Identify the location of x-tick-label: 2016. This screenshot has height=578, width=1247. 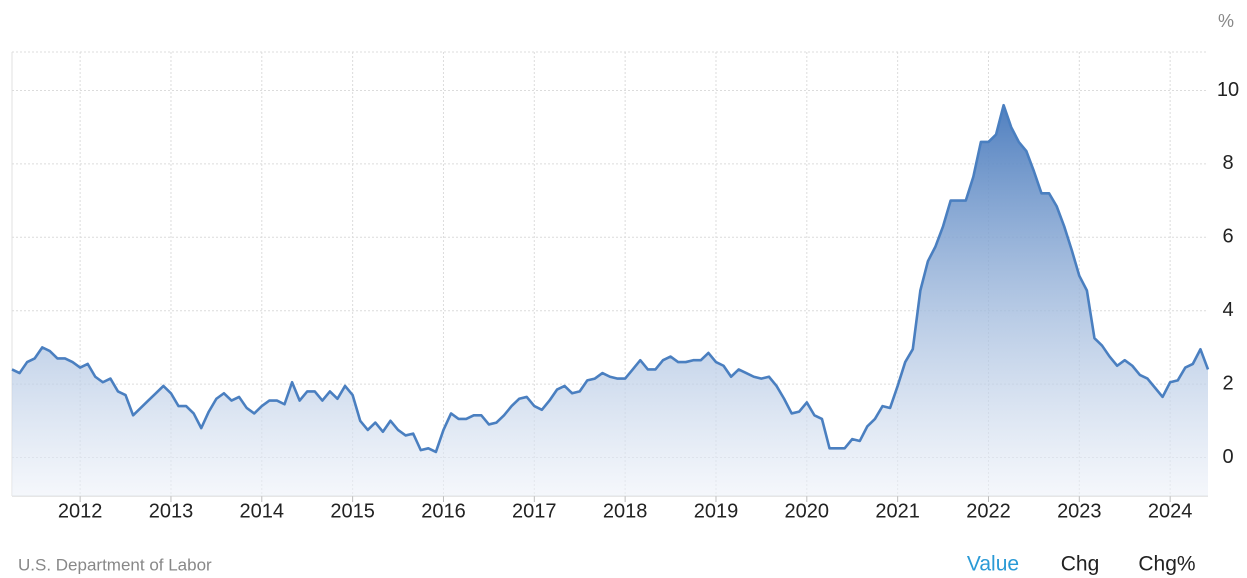
(443, 511).